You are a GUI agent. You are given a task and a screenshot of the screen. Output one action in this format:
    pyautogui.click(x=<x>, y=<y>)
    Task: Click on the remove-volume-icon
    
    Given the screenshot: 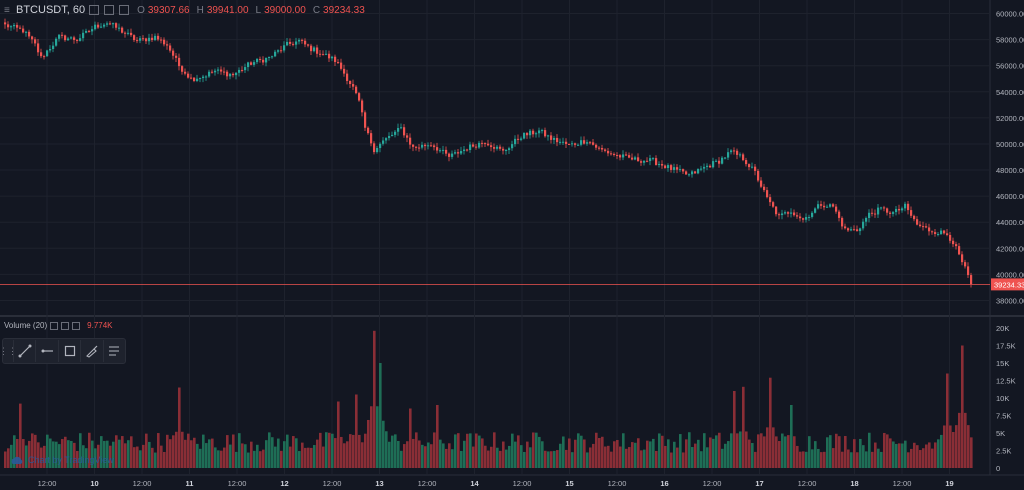 What is the action you would take?
    pyautogui.click(x=76, y=325)
    